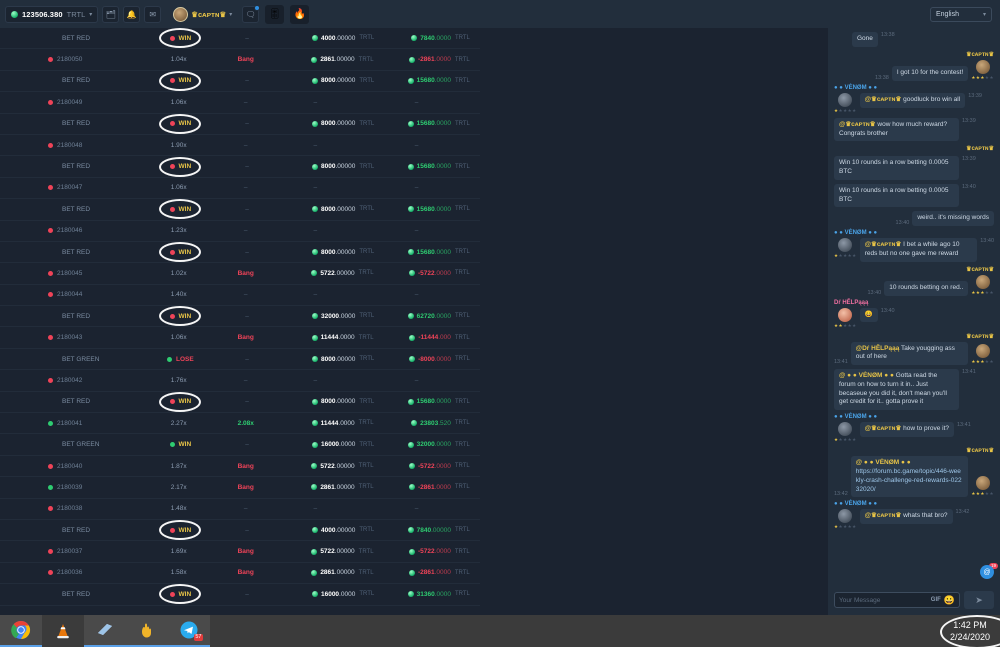 This screenshot has height=647, width=1000. I want to click on chat-nickname: Dŕ HĚLPąąą, so click(851, 302).